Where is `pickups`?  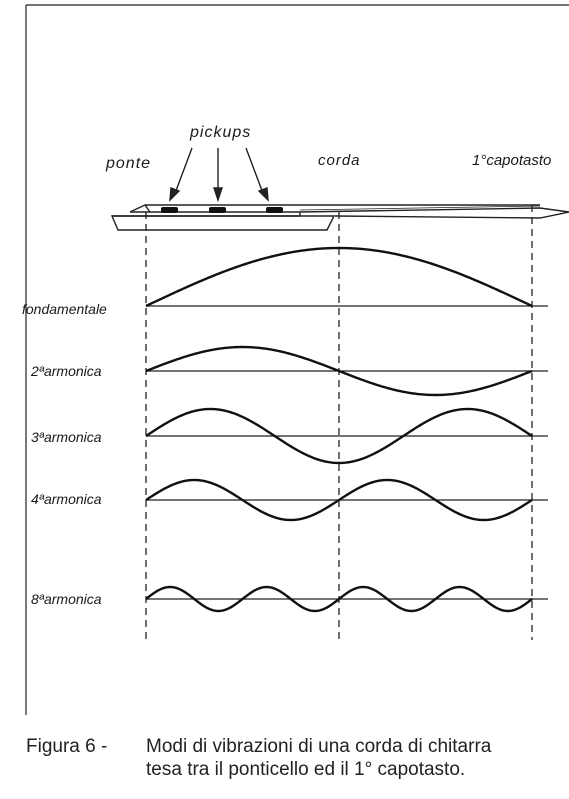
pickups is located at coordinates (222, 210).